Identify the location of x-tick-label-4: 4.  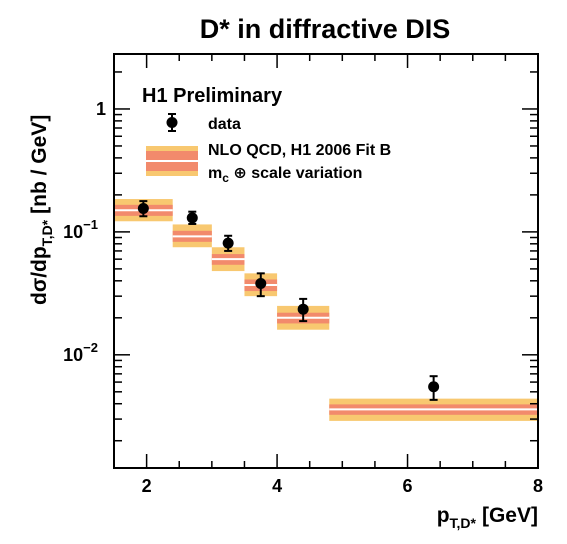
(277, 486).